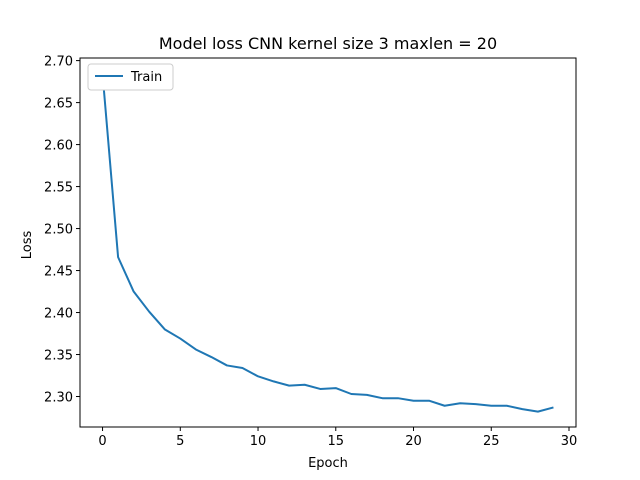 This screenshot has height=480, width=640. Describe the element at coordinates (146, 77) in the screenshot. I see `legend-label-train: Train` at that location.